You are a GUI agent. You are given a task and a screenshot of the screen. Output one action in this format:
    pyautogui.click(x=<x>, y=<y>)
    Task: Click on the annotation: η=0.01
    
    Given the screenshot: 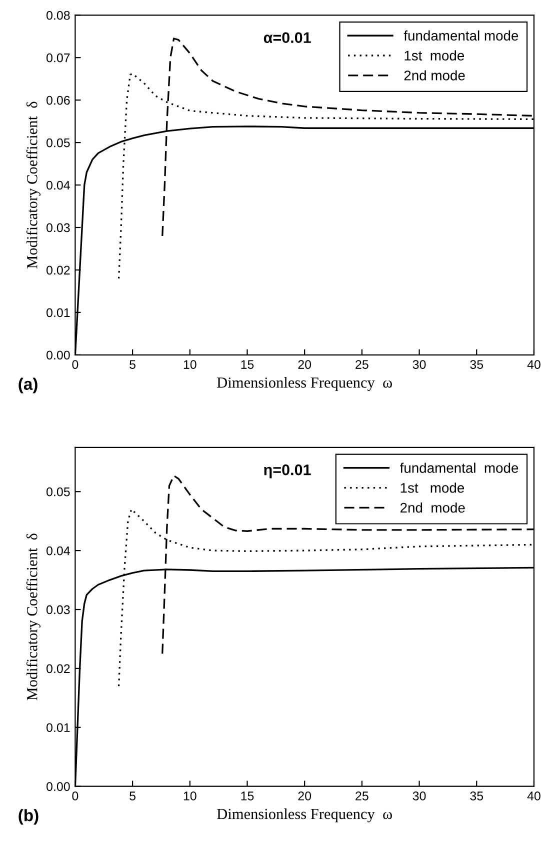 What is the action you would take?
    pyautogui.click(x=287, y=471)
    